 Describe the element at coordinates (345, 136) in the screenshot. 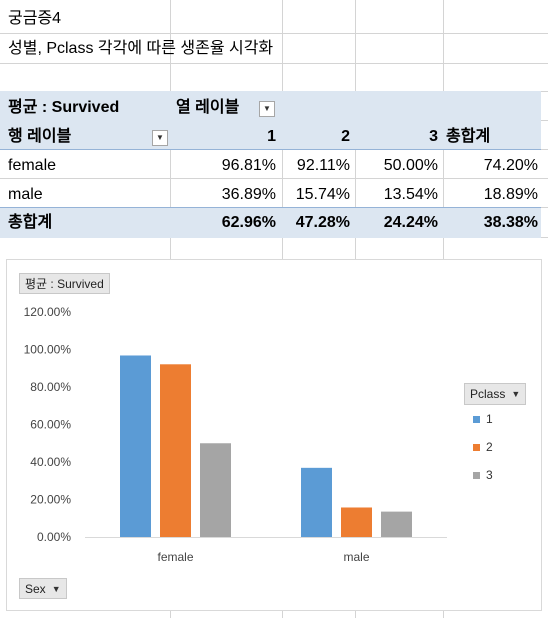

I see `col-header-2: 2` at that location.